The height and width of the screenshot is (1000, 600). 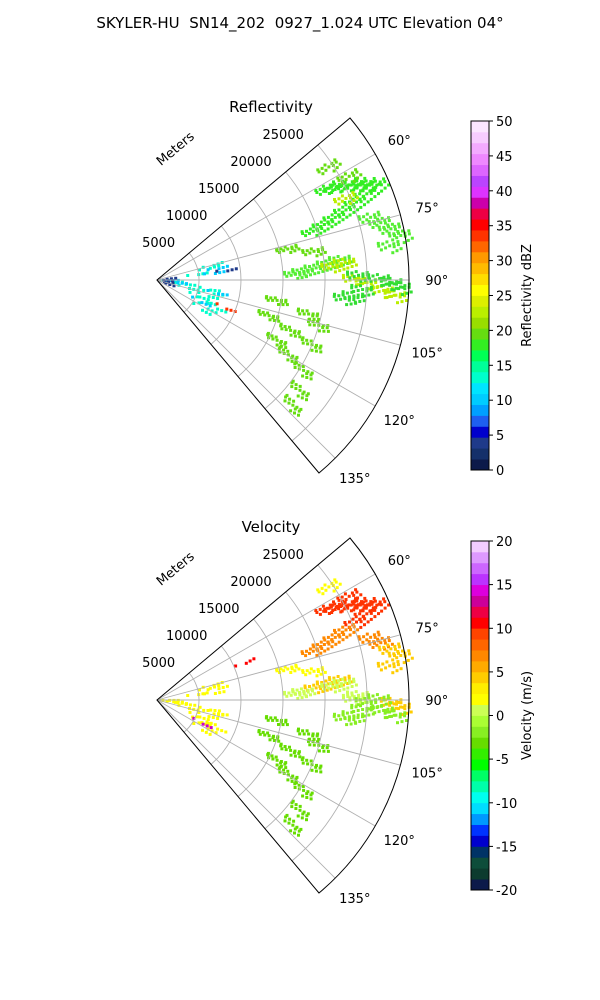 I want to click on panel-2-azimuth-tick-label: 90°, so click(x=436, y=701).